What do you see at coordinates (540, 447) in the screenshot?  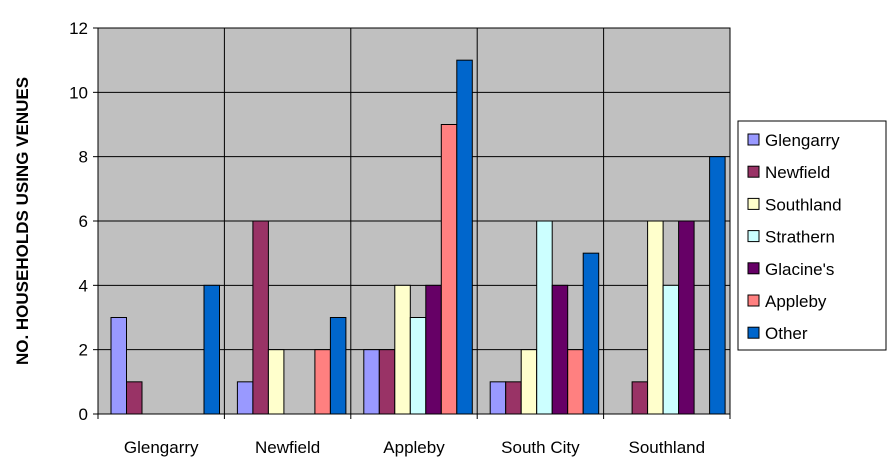 I see `x-tick-label: South City` at bounding box center [540, 447].